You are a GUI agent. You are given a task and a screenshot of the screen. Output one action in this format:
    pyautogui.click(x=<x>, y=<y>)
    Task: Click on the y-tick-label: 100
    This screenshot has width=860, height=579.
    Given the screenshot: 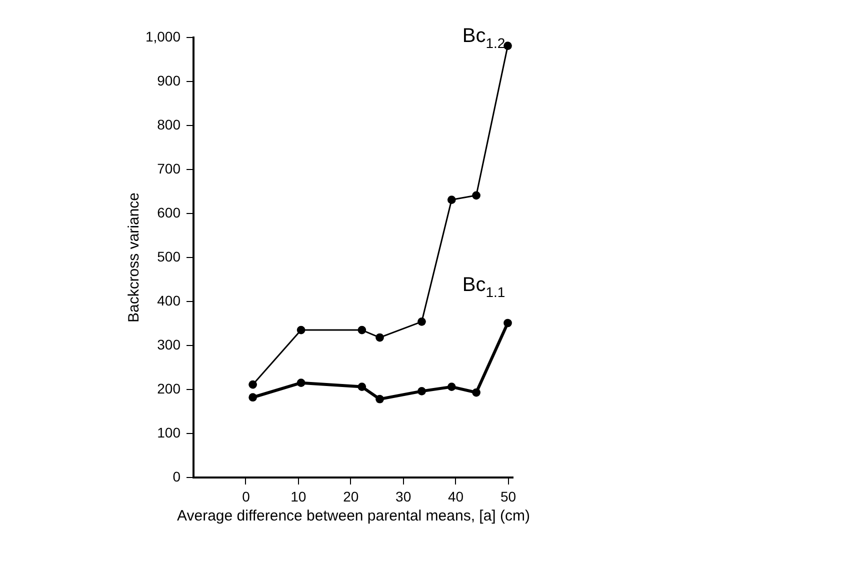 What is the action you would take?
    pyautogui.click(x=169, y=432)
    